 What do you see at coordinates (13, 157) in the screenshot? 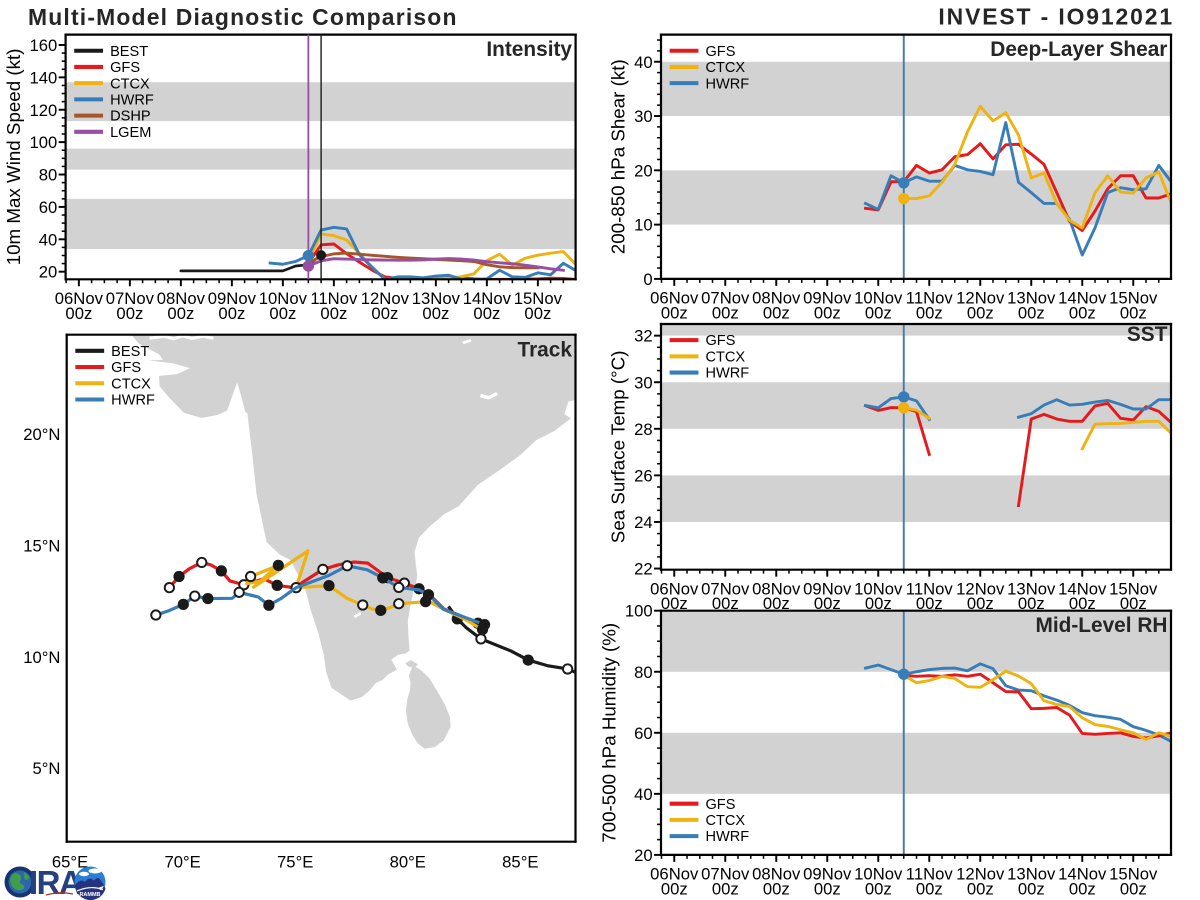
I see `svg-text: 10m Max Wind Speed (kt)` at bounding box center [13, 157].